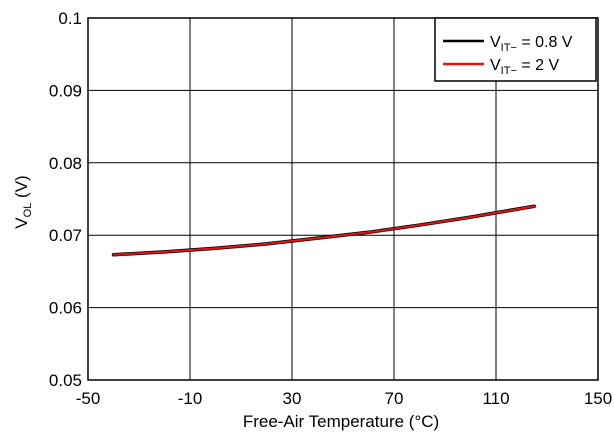 Image resolution: width=614 pixels, height=437 pixels. What do you see at coordinates (394, 398) in the screenshot?
I see `x-tick-label: 70` at bounding box center [394, 398].